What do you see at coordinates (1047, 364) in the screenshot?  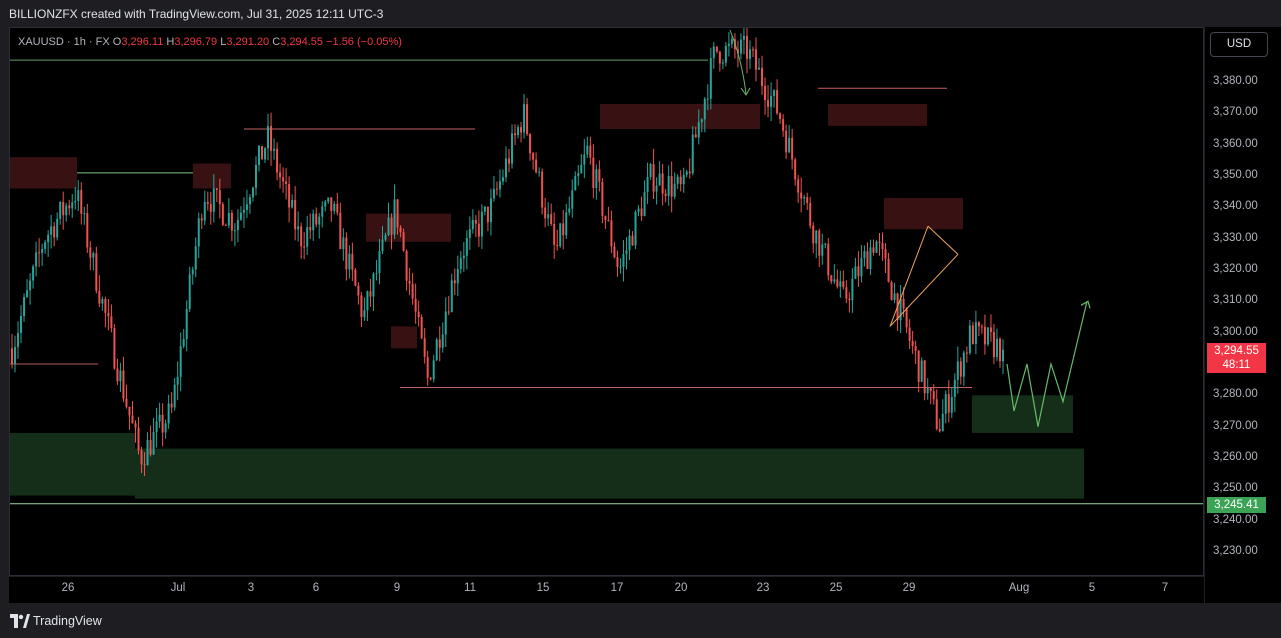 I see `projection-path` at bounding box center [1047, 364].